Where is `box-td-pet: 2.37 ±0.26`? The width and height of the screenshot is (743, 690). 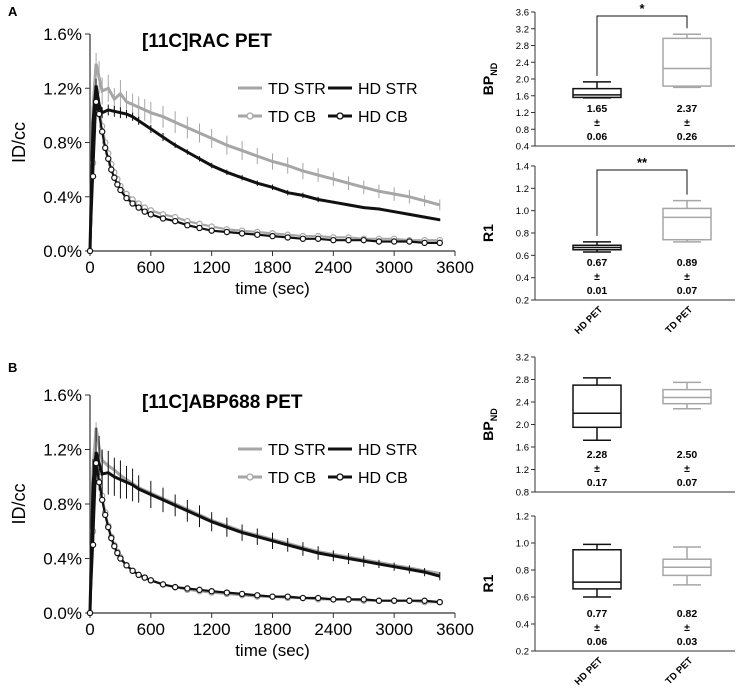
box-td-pet: 2.37 ±0.26 is located at coordinates (687, 88).